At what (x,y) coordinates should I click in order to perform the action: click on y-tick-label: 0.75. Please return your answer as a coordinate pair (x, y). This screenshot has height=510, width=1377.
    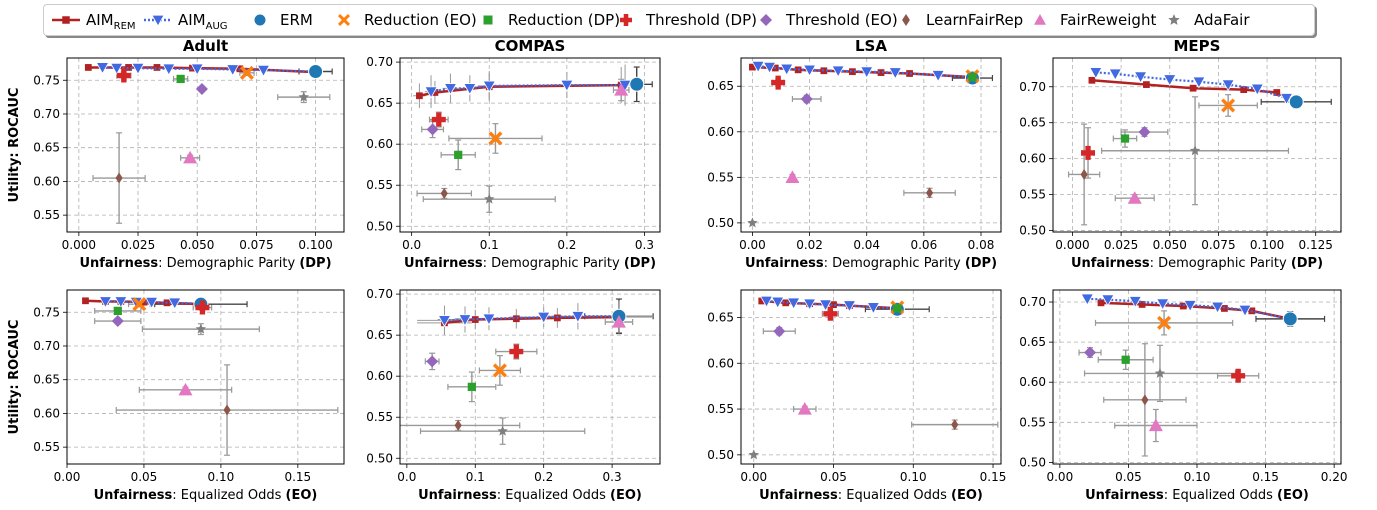
    Looking at the image, I should click on (46, 80).